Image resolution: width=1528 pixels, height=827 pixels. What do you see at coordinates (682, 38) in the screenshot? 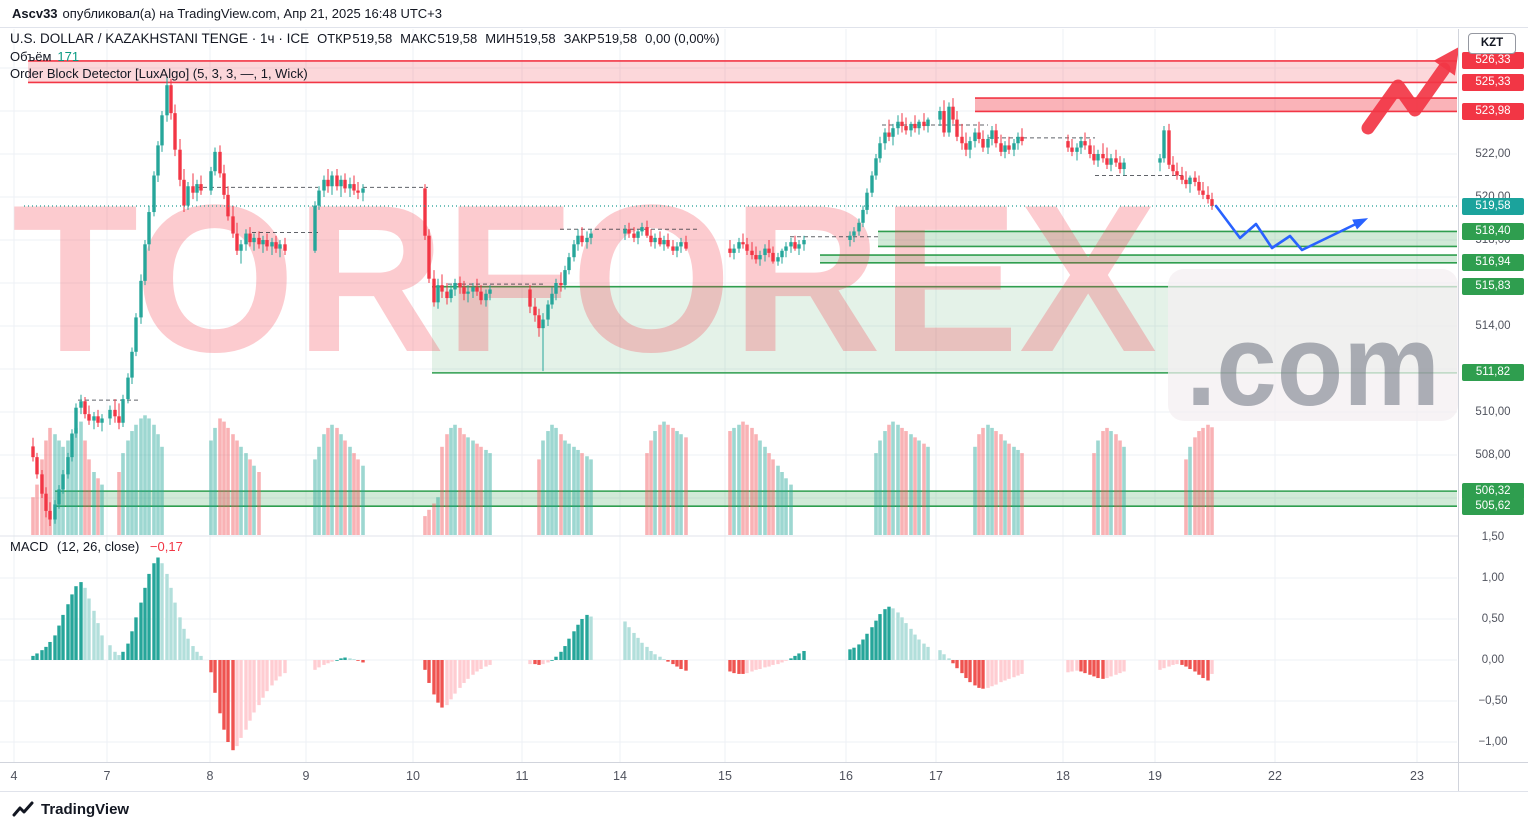
I see `change-value: 0,00 (0,00%)` at bounding box center [682, 38].